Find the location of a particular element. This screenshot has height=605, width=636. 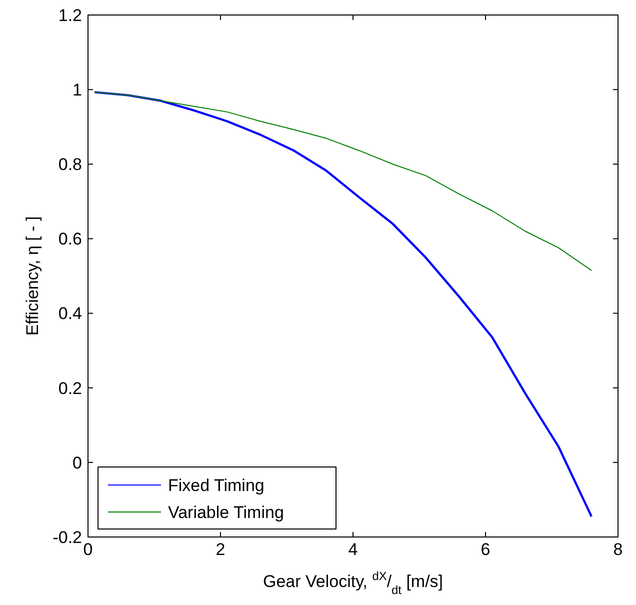

x-tick-label: 8 is located at coordinates (618, 549).